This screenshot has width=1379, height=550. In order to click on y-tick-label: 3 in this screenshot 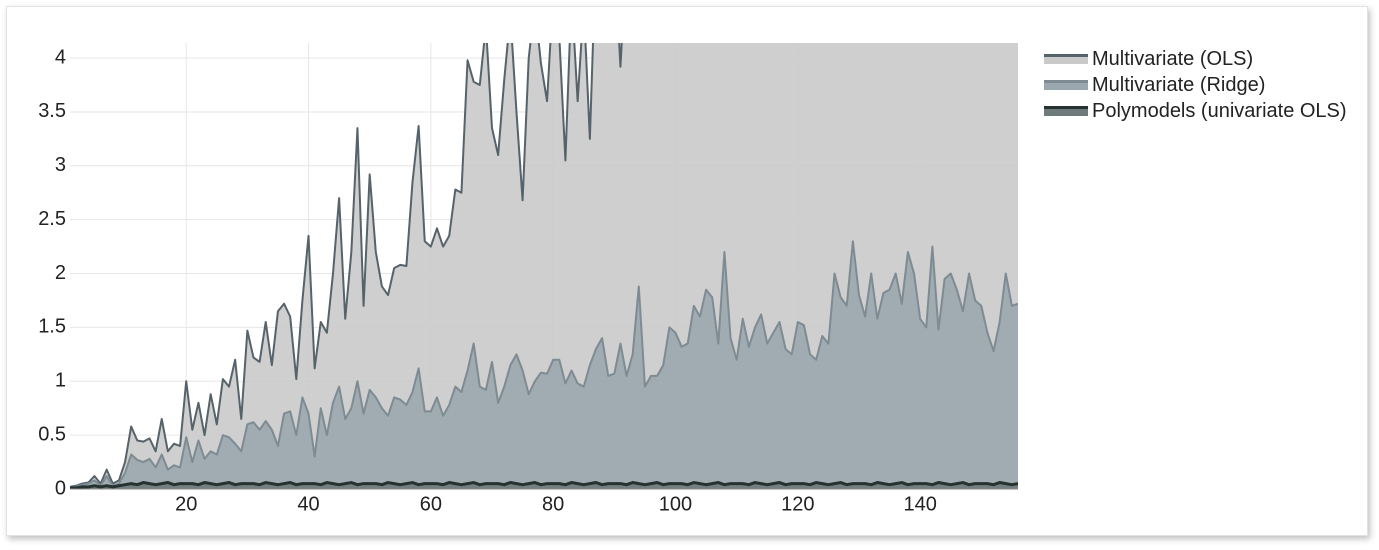, I will do `click(60, 165)`.